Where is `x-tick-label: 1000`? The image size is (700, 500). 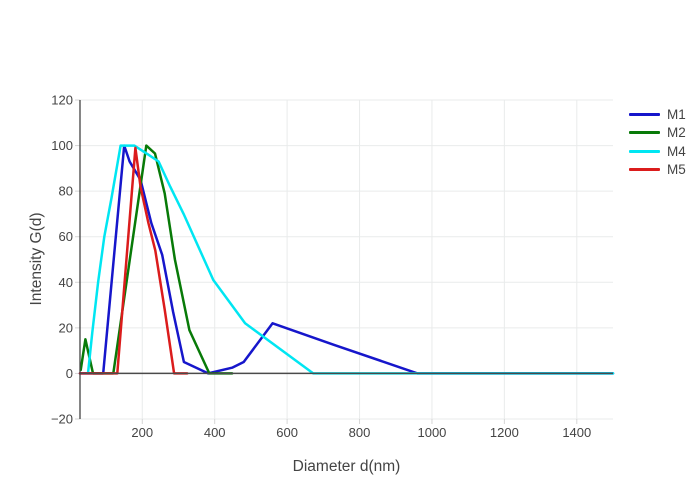
x-tick-label: 1000 is located at coordinates (431, 432).